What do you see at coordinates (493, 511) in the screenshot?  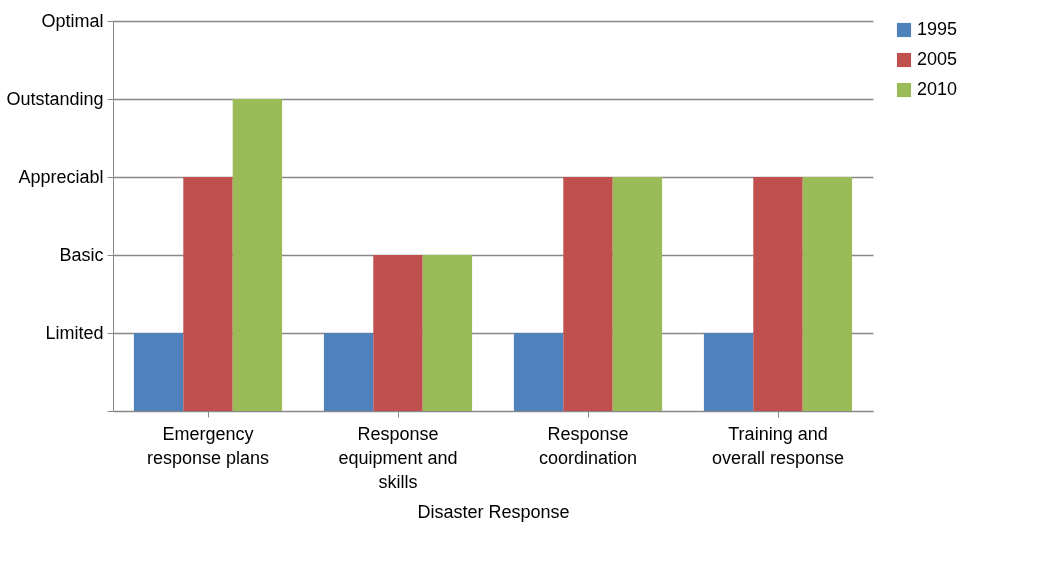 I see `x-axis-title: Disaster Response` at bounding box center [493, 511].